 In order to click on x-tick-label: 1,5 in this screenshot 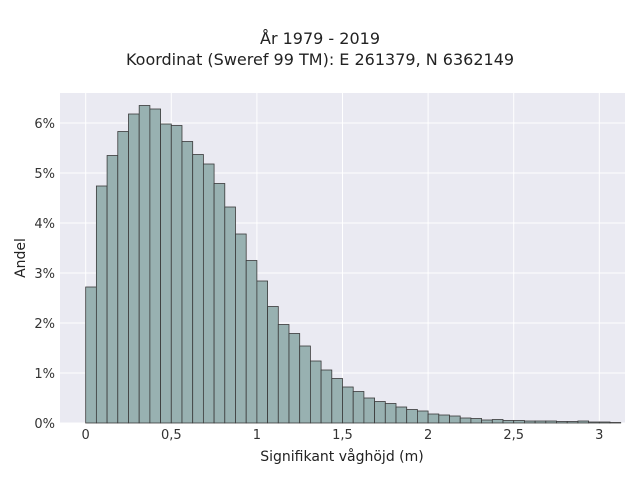, I will do `click(342, 435)`.